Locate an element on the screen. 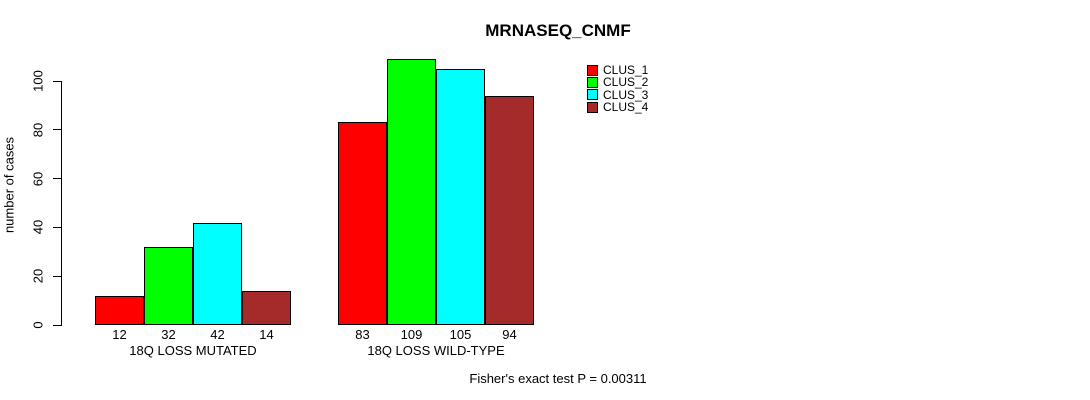 The width and height of the screenshot is (1090, 400). legend-item-clus_1: CLUS_1 is located at coordinates (617, 70).